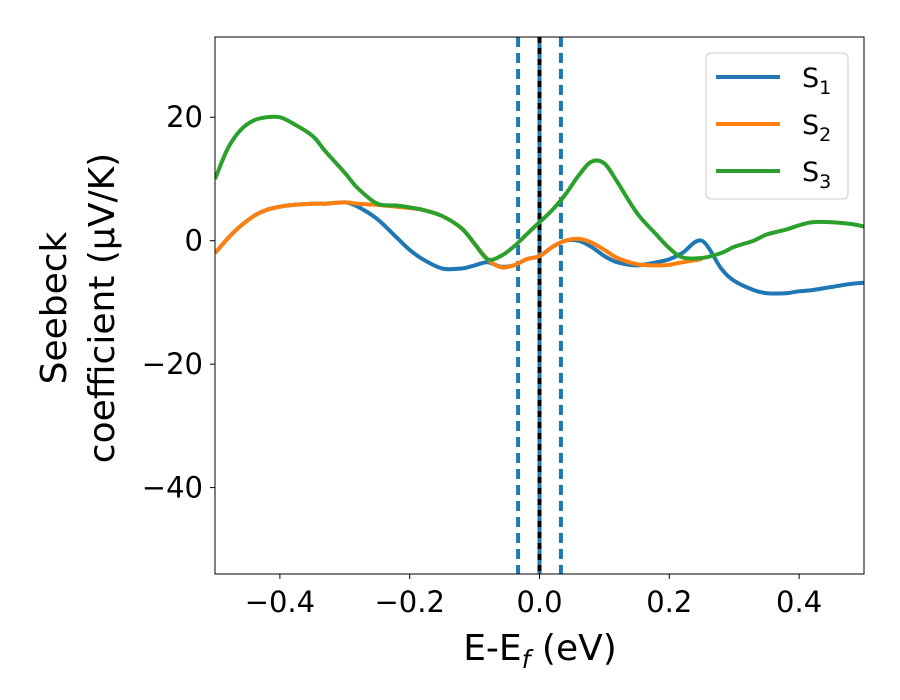  What do you see at coordinates (539, 602) in the screenshot?
I see `x-tick-label: 0.0` at bounding box center [539, 602].